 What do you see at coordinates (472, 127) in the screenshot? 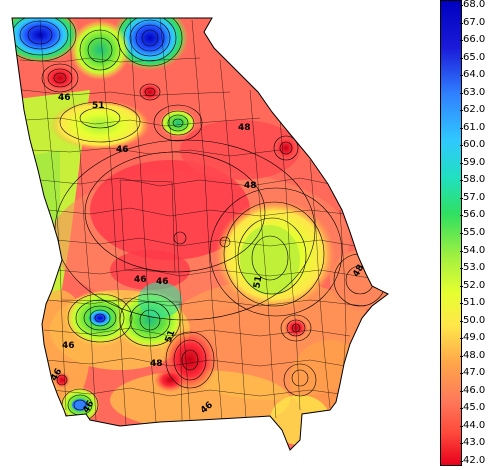
I see `colorbar-tick-label: 61.0` at bounding box center [472, 127].